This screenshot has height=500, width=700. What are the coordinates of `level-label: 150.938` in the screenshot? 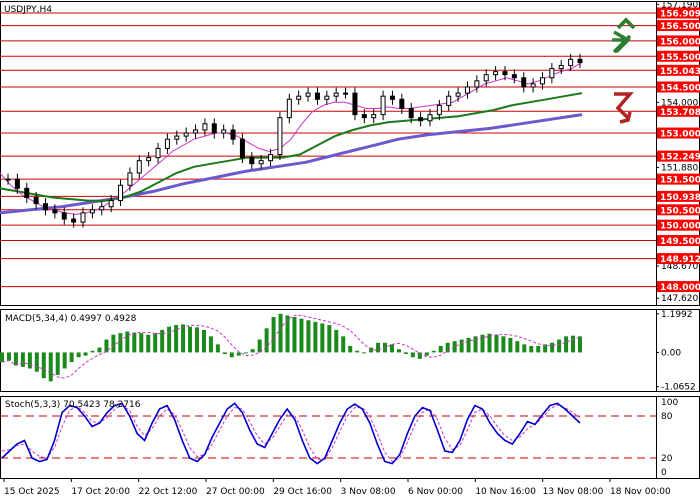 It's located at (680, 198).